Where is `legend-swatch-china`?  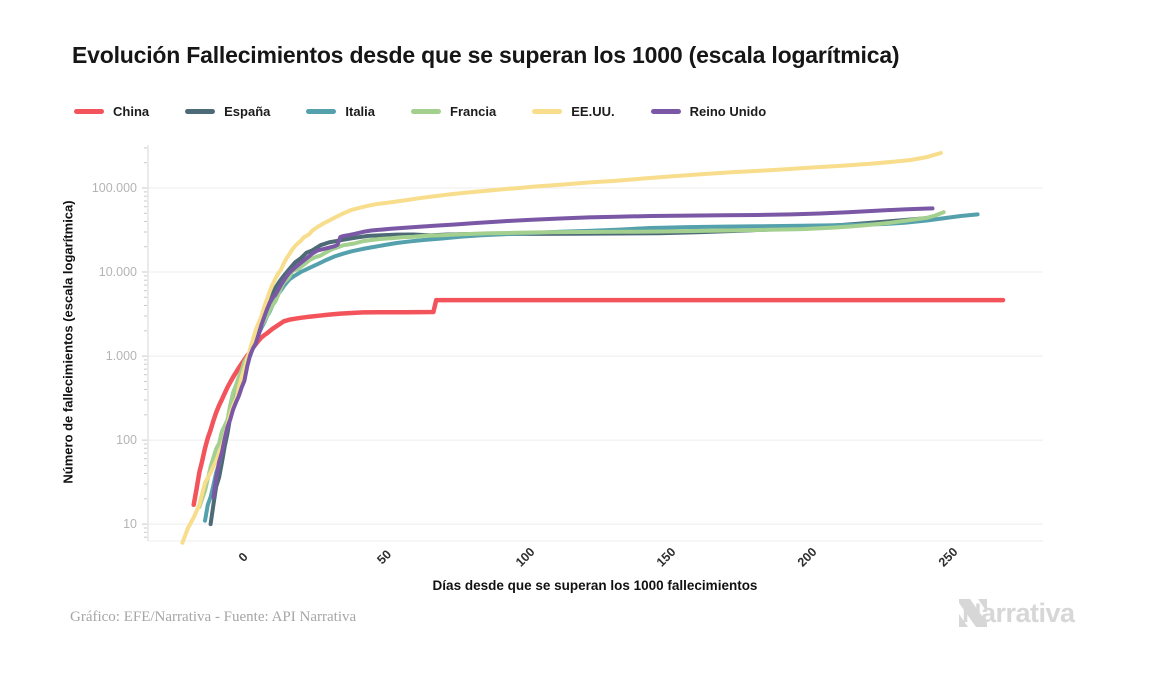
legend-swatch-china is located at coordinates (89, 111).